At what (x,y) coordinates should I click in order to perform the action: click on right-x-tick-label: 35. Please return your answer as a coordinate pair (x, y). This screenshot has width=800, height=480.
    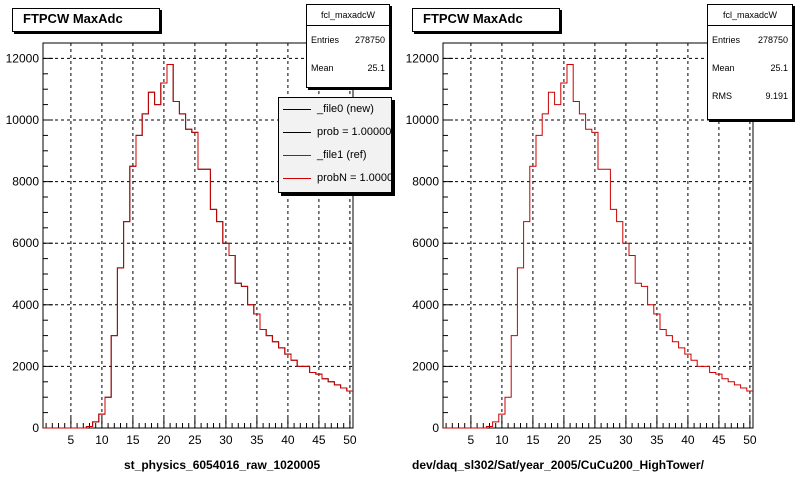
    Looking at the image, I should click on (657, 440).